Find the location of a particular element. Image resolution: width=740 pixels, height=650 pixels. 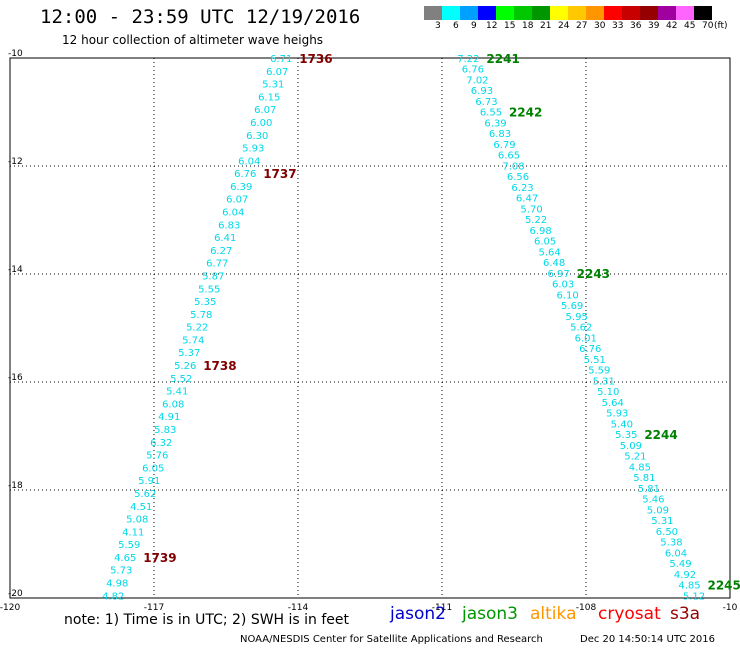

pass-time-label: 2244 is located at coordinates (660, 435).